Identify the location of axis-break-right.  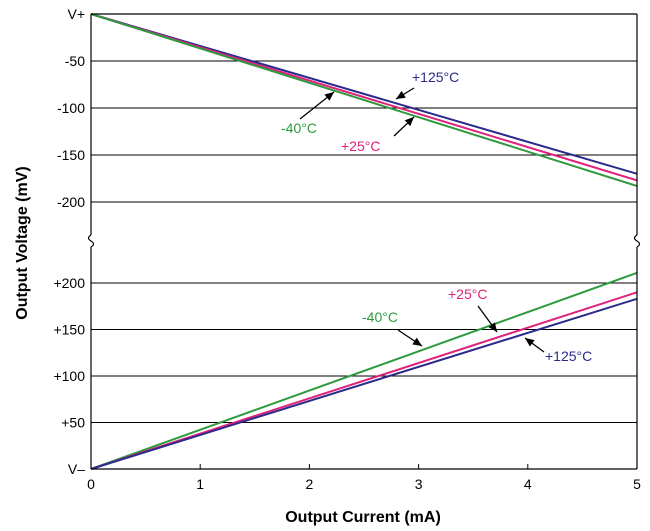
(637, 241).